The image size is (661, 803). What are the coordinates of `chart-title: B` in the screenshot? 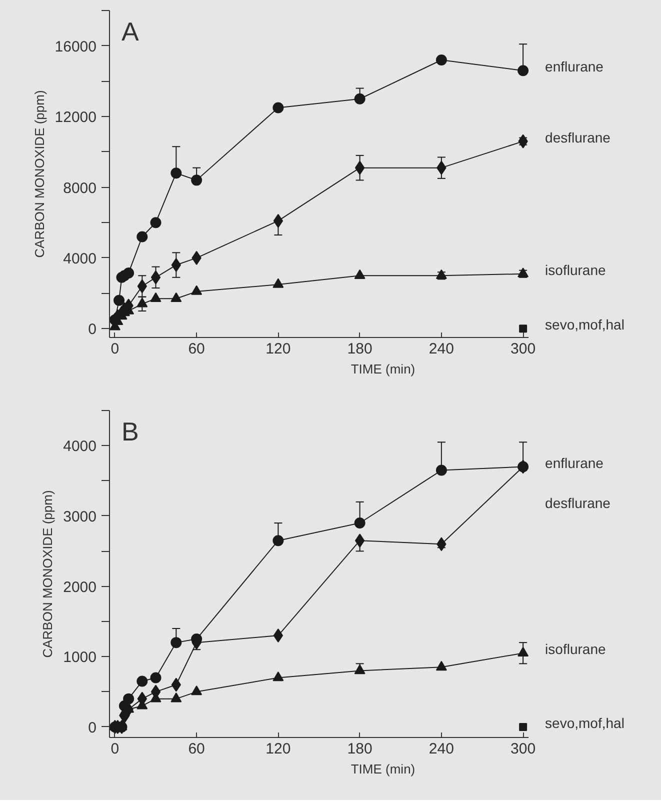 It's located at (130, 431).